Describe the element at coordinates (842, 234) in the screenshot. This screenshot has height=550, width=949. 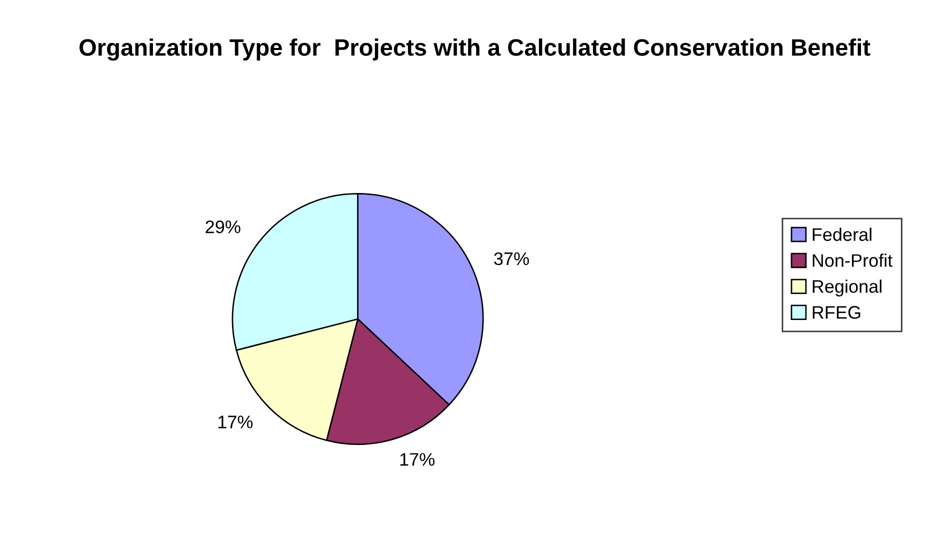
I see `legend-label: Federal` at that location.